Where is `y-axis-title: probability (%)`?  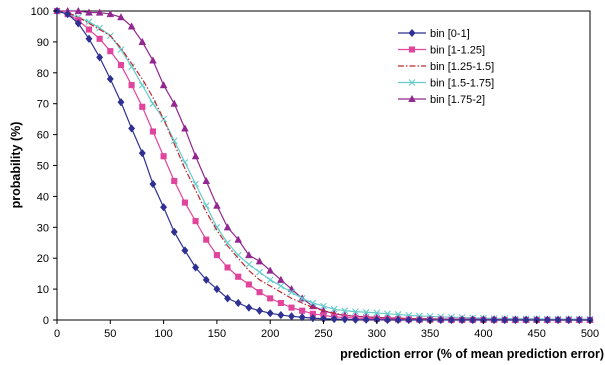
y-axis-title: probability (%) is located at coordinates (16, 165).